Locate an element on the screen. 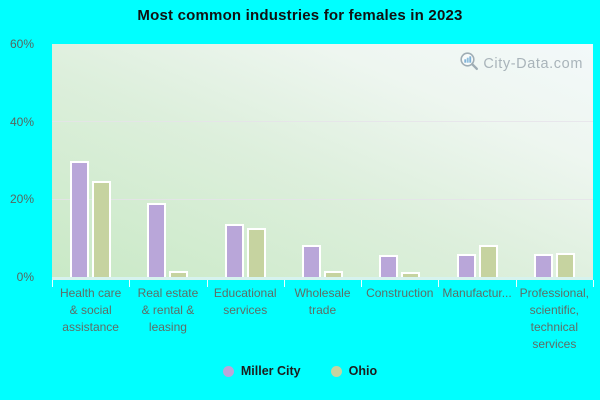 The width and height of the screenshot is (600, 400). gridline-20% is located at coordinates (322, 199).